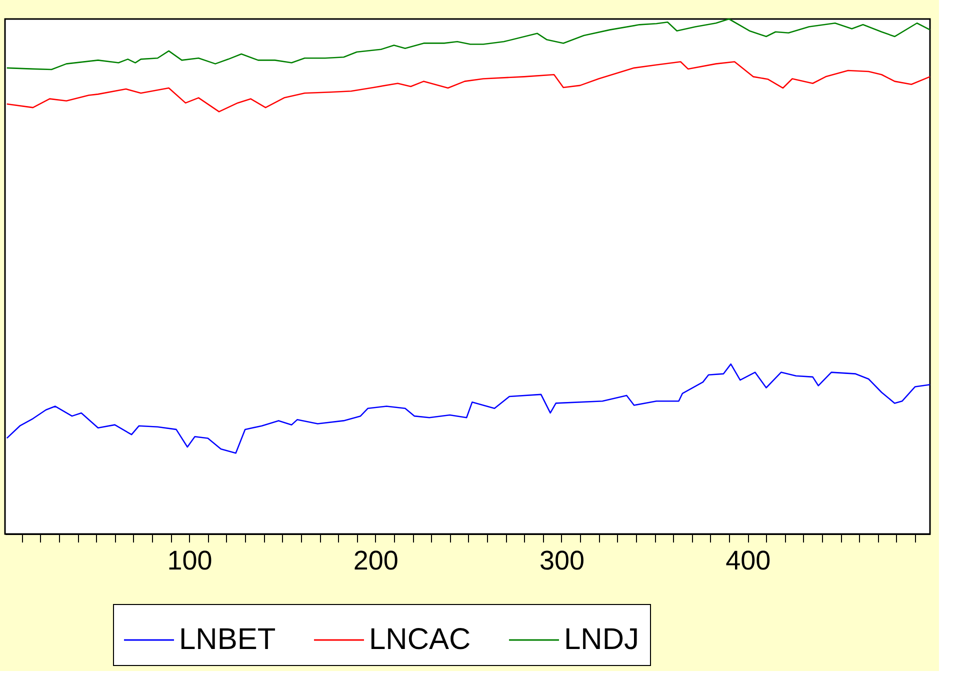  I want to click on legend-label: LNCAC, so click(420, 639).